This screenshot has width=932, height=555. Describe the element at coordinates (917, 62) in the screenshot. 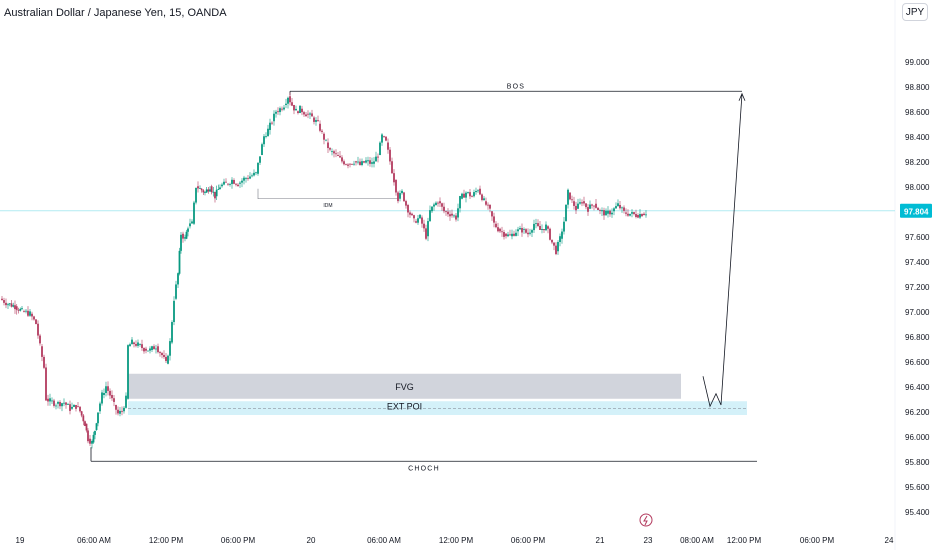

I see `price-tick-label: 99.000` at that location.